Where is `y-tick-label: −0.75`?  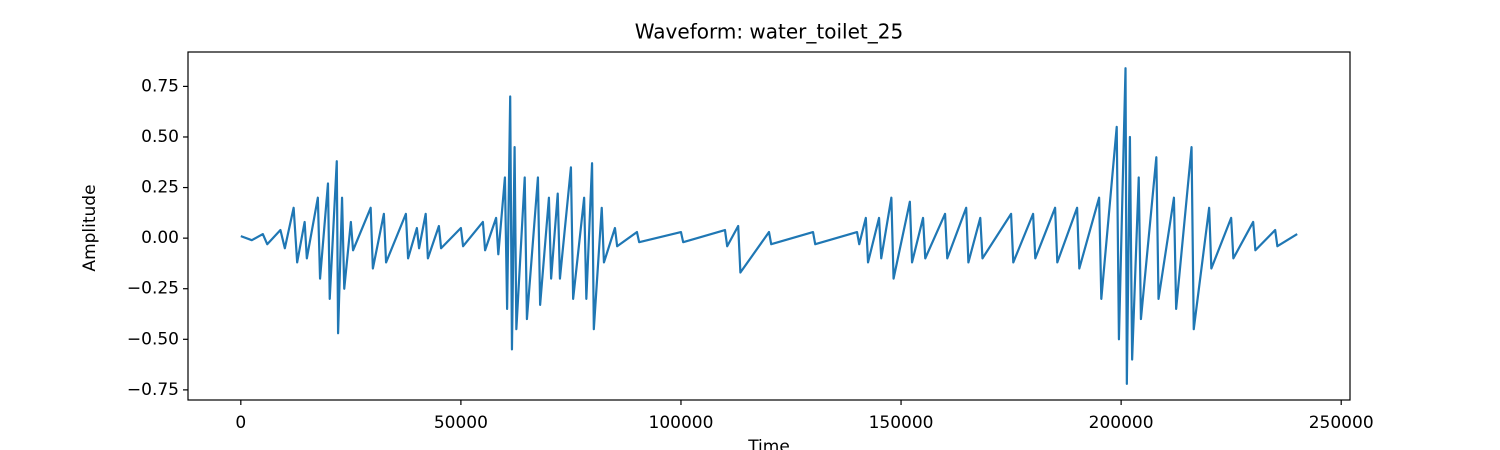
y-tick-label: −0.75 is located at coordinates (153, 390).